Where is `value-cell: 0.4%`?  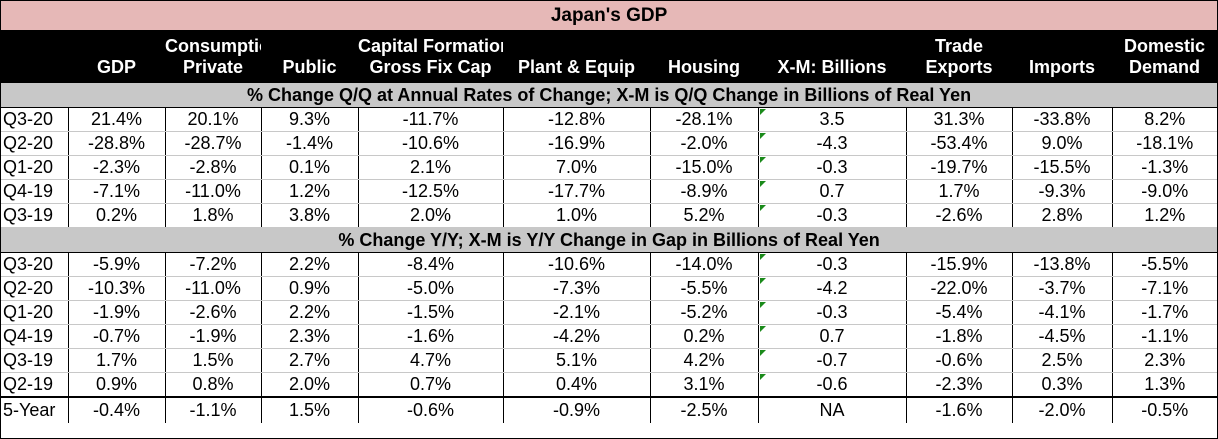 value-cell: 0.4% is located at coordinates (577, 385).